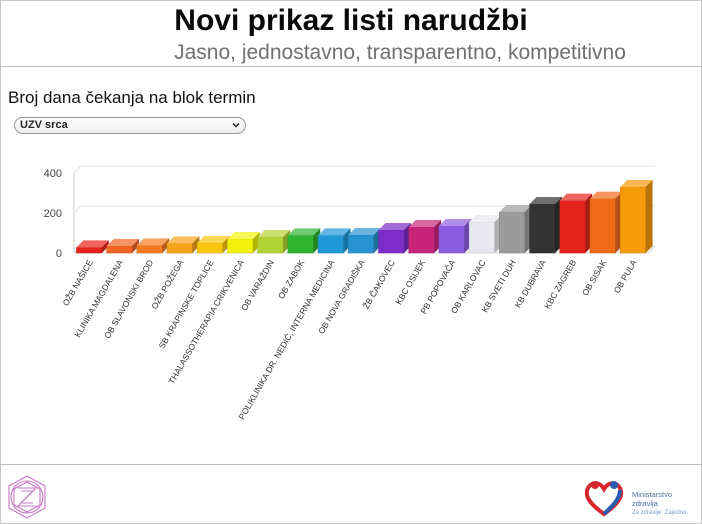 This screenshot has height=524, width=702. I want to click on y-tick-label: 200, so click(53, 214).